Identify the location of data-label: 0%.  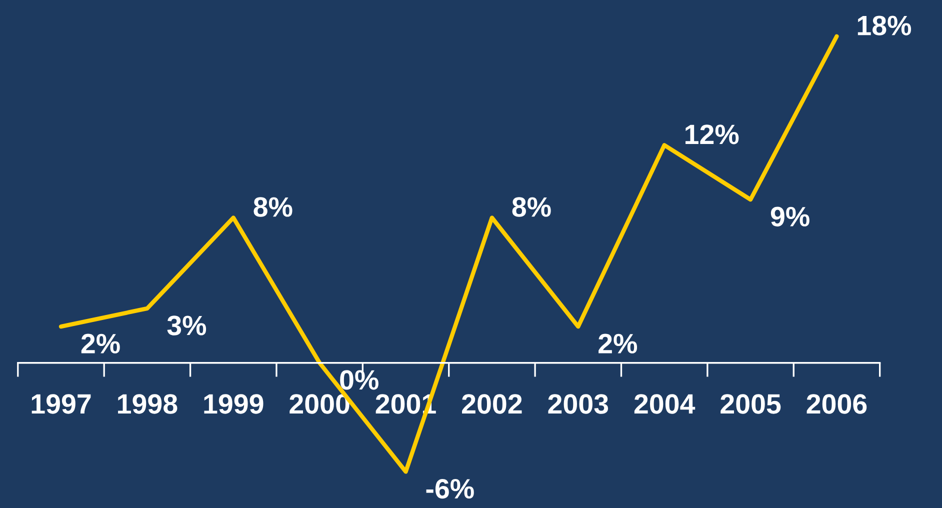
(359, 380).